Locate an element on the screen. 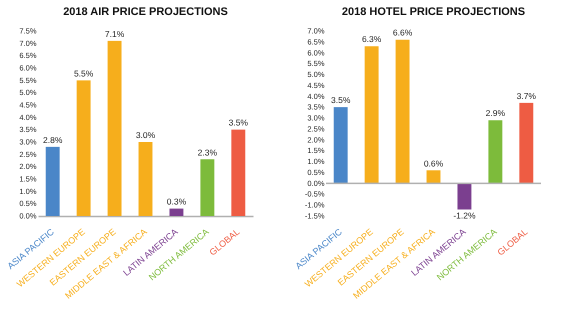 This screenshot has height=314, width=580. data-label: -1.2% is located at coordinates (464, 215).